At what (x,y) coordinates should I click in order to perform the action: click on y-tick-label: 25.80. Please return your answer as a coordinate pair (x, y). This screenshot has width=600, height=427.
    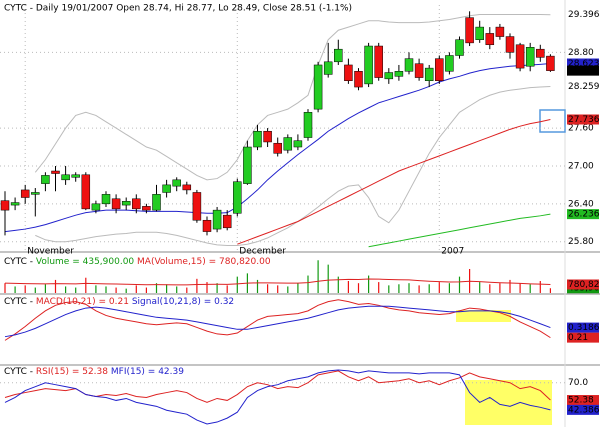
    Looking at the image, I should click on (581, 242).